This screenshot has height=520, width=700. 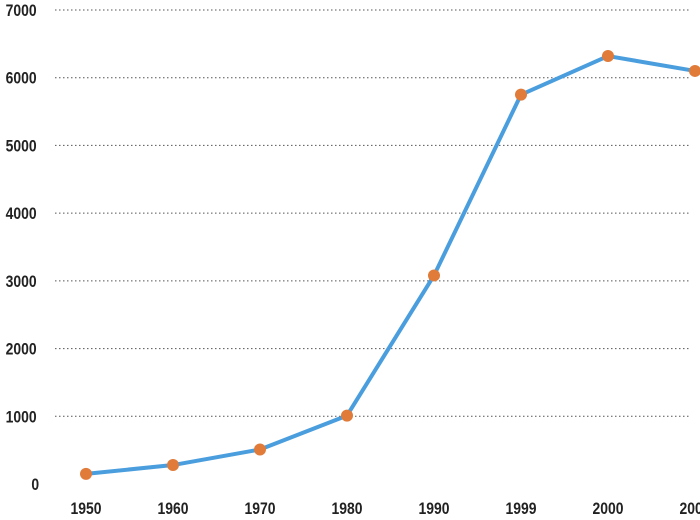 What do you see at coordinates (434, 509) in the screenshot?
I see `x-tick-label-1990: 1990` at bounding box center [434, 509].